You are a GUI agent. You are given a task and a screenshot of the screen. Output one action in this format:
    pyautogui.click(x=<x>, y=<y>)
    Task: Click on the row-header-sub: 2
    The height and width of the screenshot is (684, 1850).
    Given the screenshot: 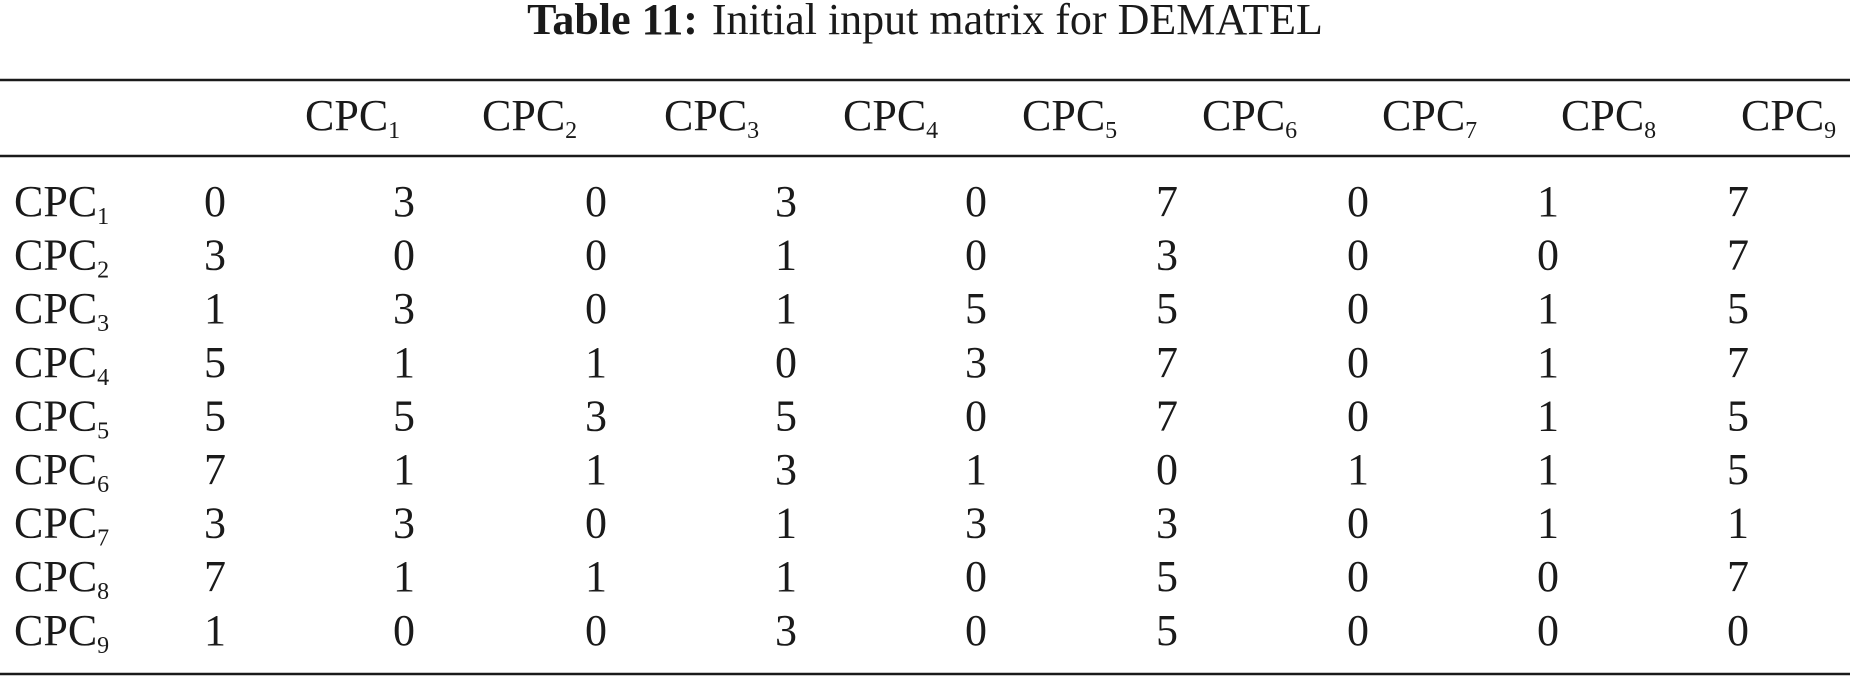 What is the action you would take?
    pyautogui.click(x=103, y=271)
    